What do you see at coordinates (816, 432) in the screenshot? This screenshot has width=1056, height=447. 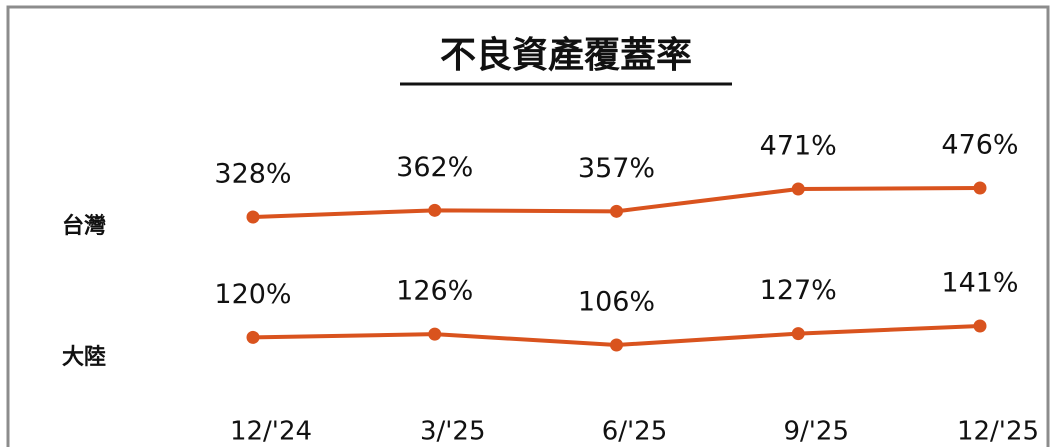 I see `x-tick-label: 9/'25` at bounding box center [816, 432].